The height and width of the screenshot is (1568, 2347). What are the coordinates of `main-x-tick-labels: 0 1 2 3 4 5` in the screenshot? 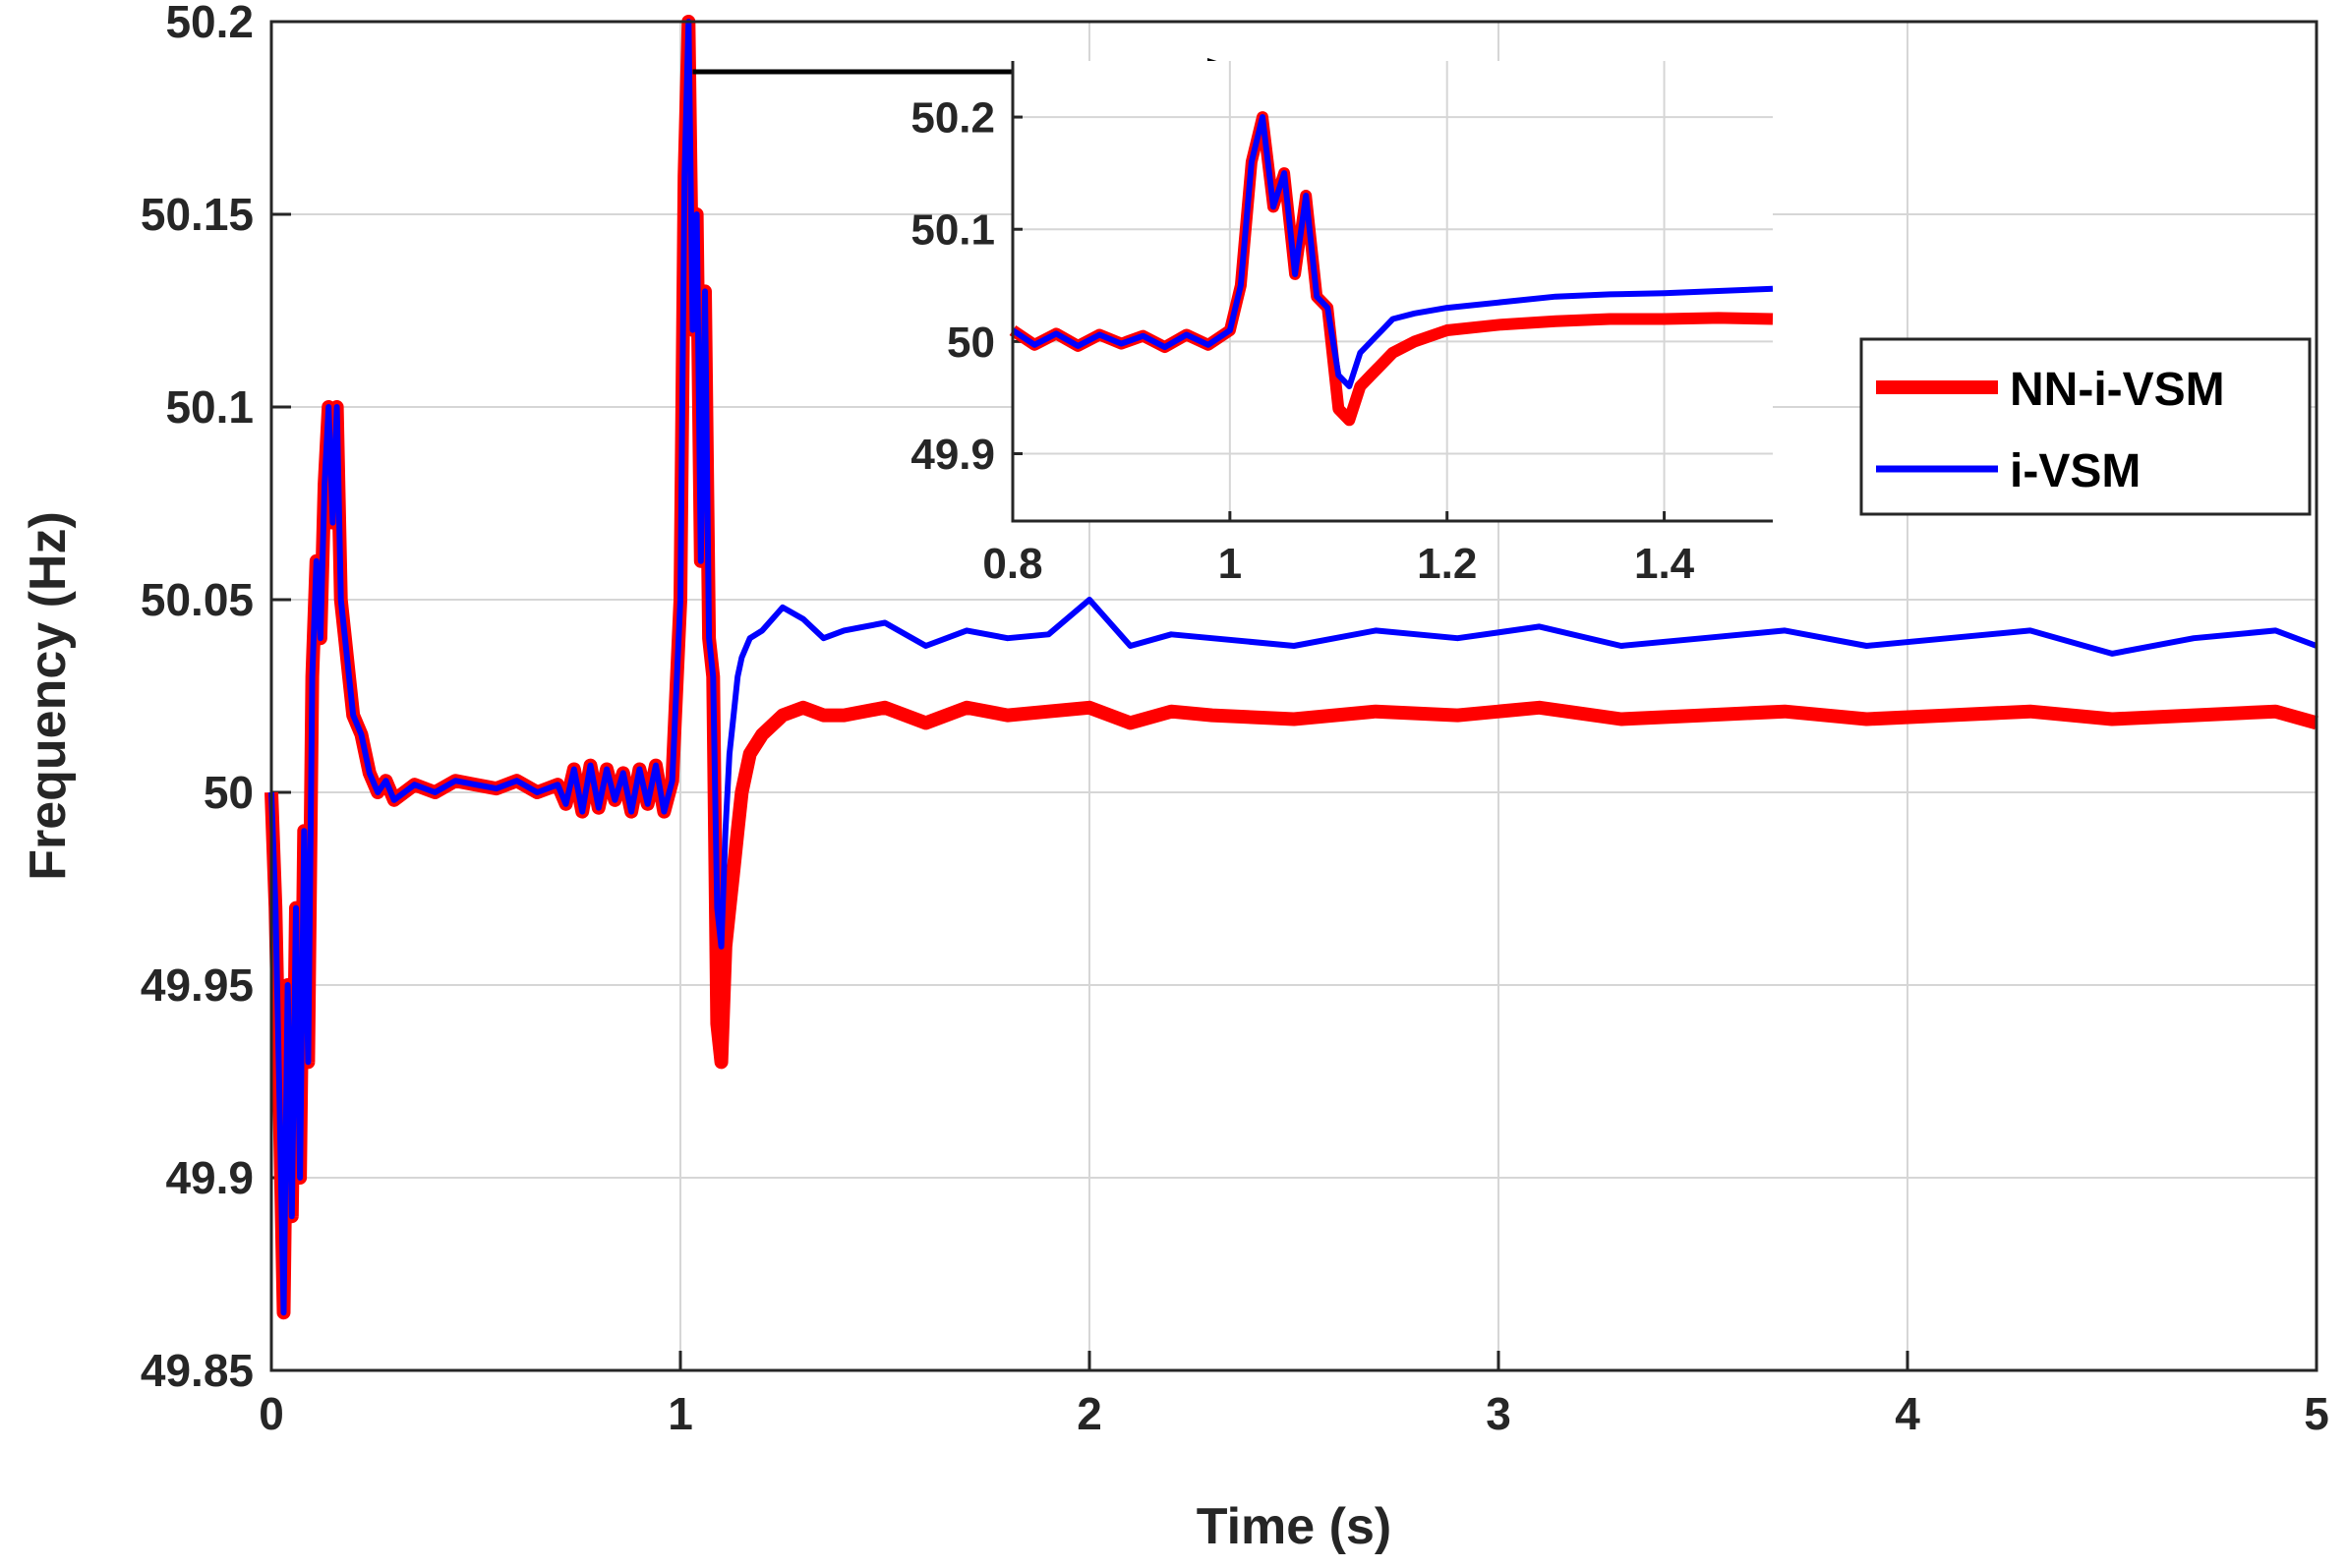 It's located at (1294, 1413).